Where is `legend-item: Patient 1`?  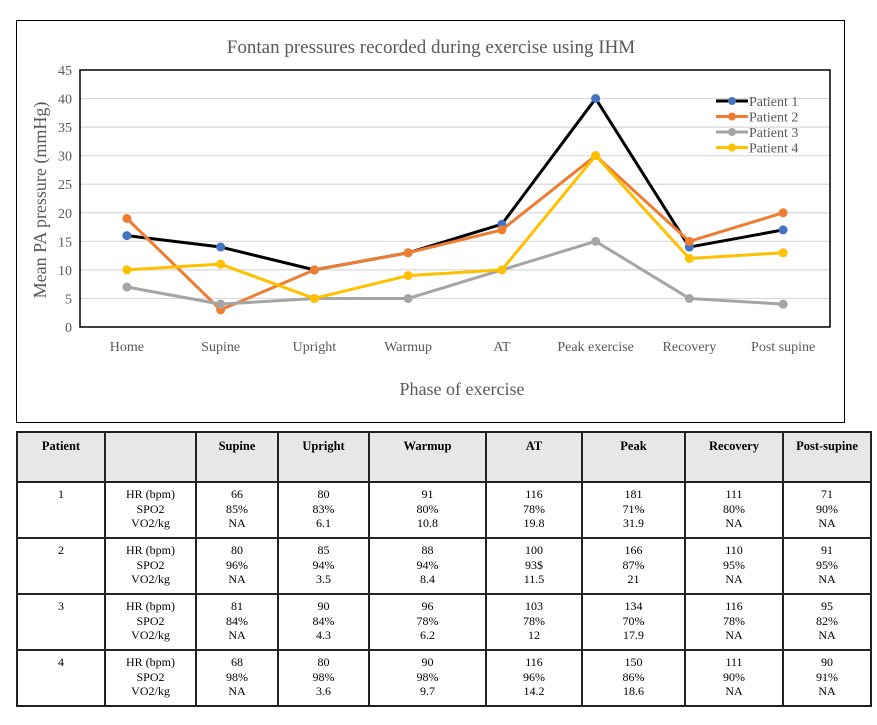
legend-item: Patient 1 is located at coordinates (757, 102).